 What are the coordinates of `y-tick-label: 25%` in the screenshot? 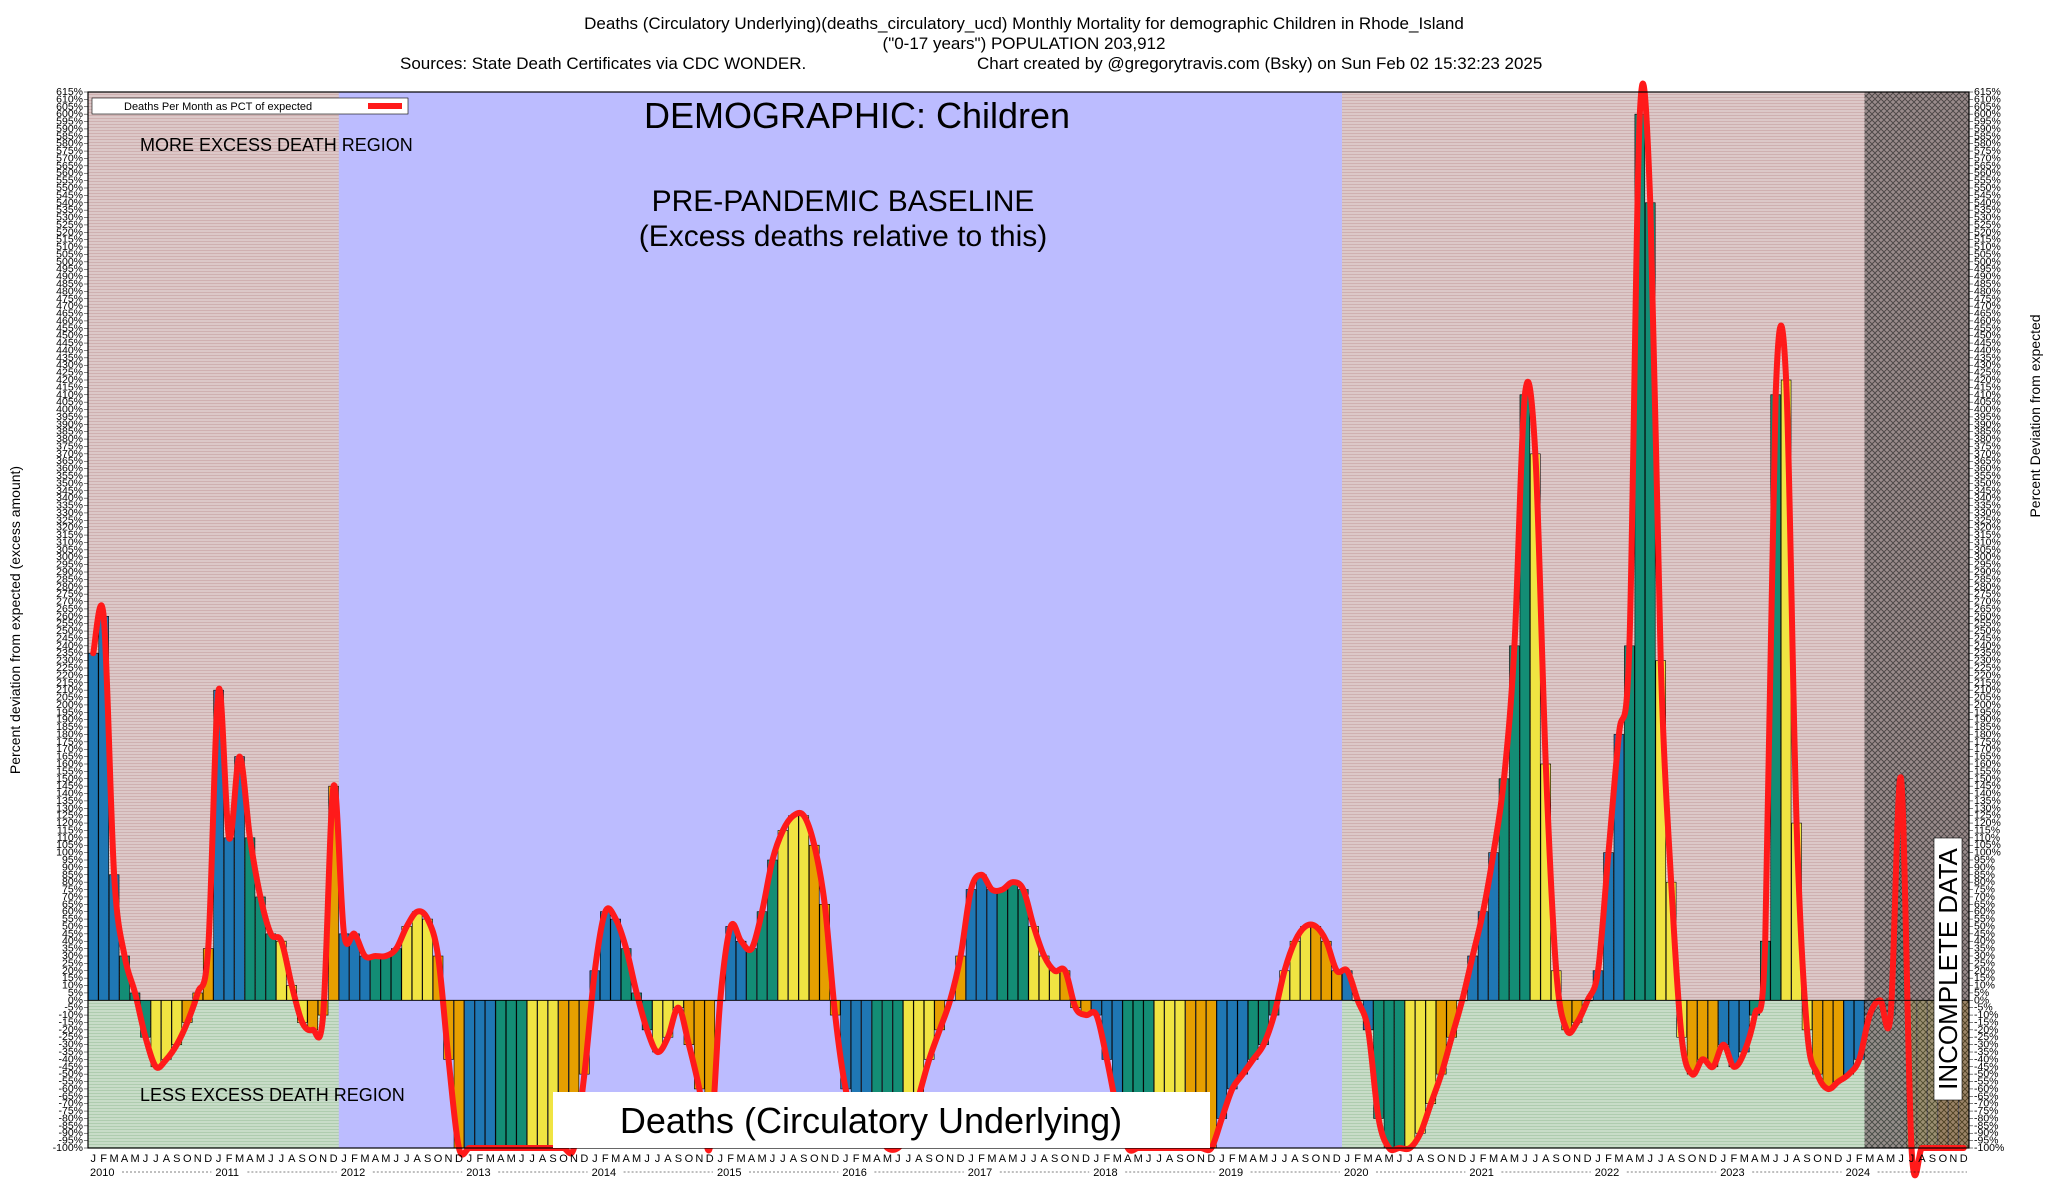 It's located at (72, 963).